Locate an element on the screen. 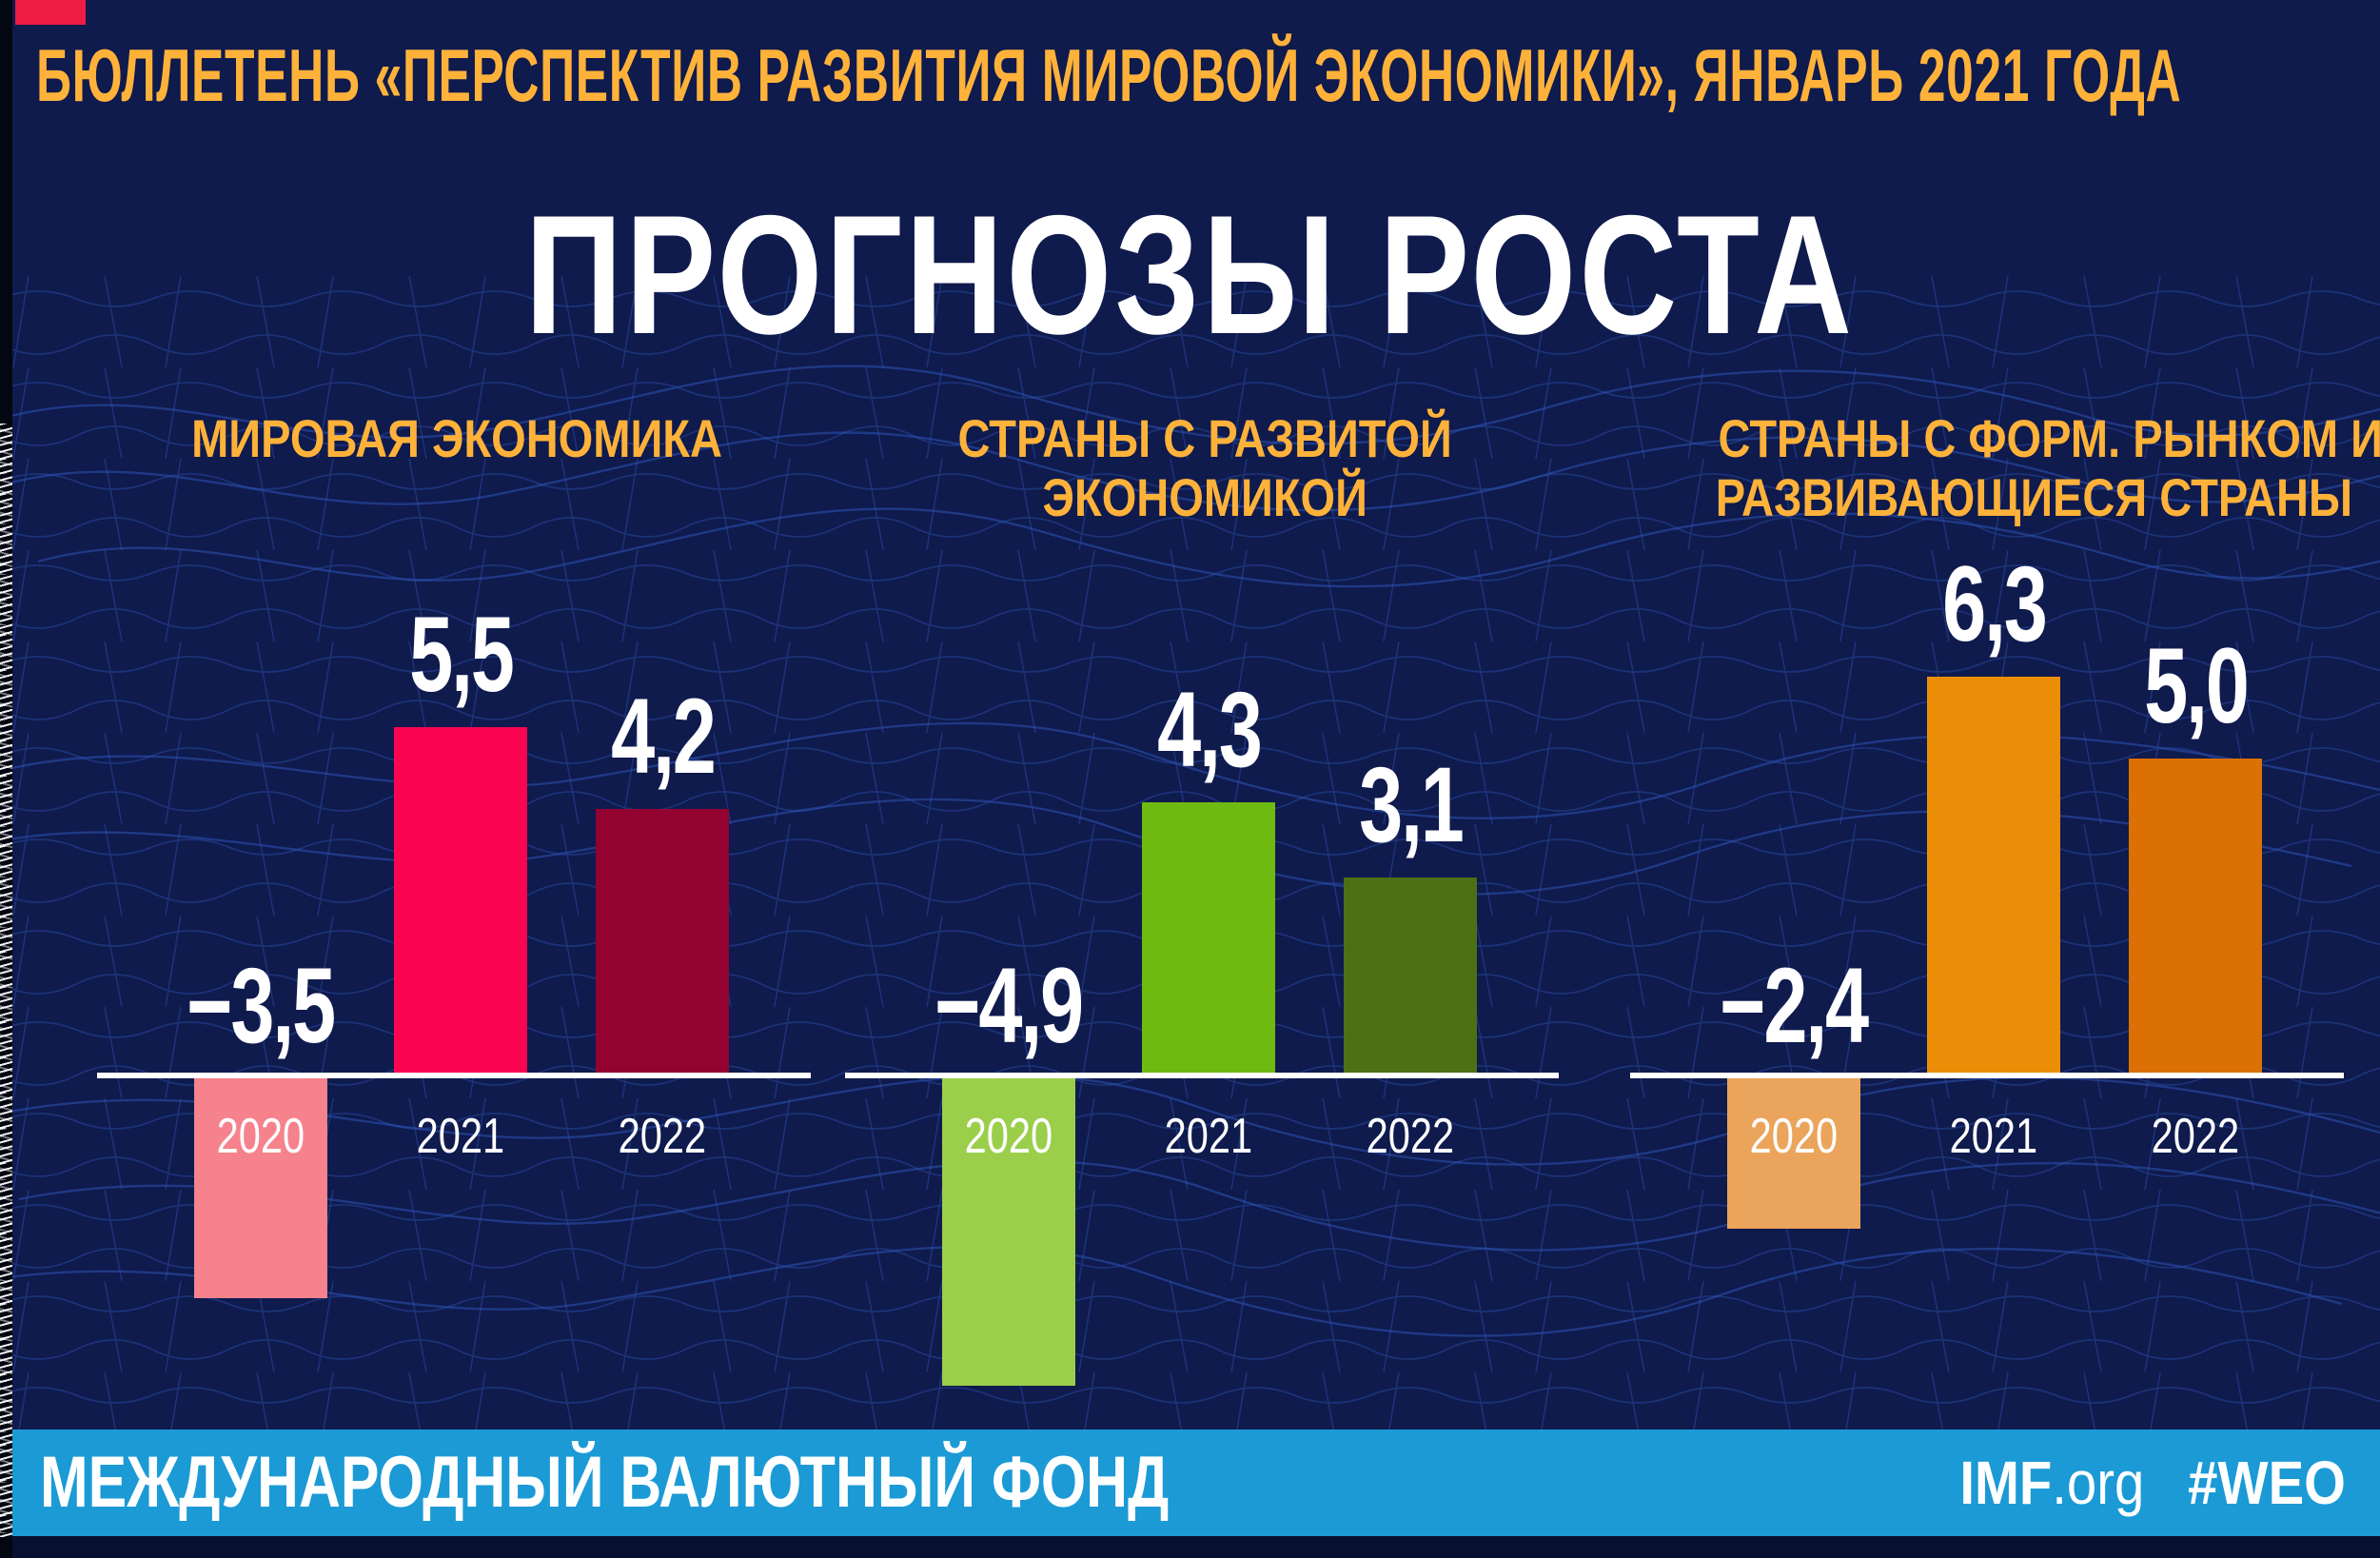  value-label-2021: 6,3 is located at coordinates (1995, 604).